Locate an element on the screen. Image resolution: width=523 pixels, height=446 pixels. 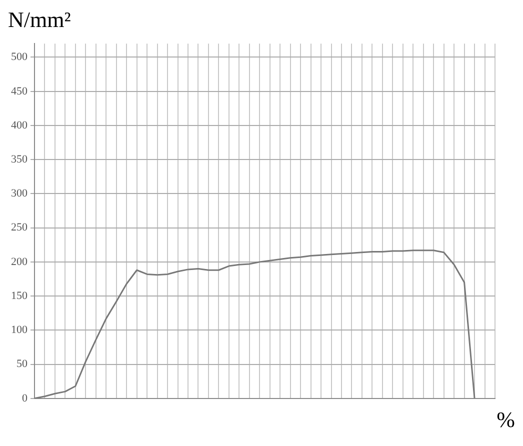
y-tick-label: 450 is located at coordinates (19, 91).